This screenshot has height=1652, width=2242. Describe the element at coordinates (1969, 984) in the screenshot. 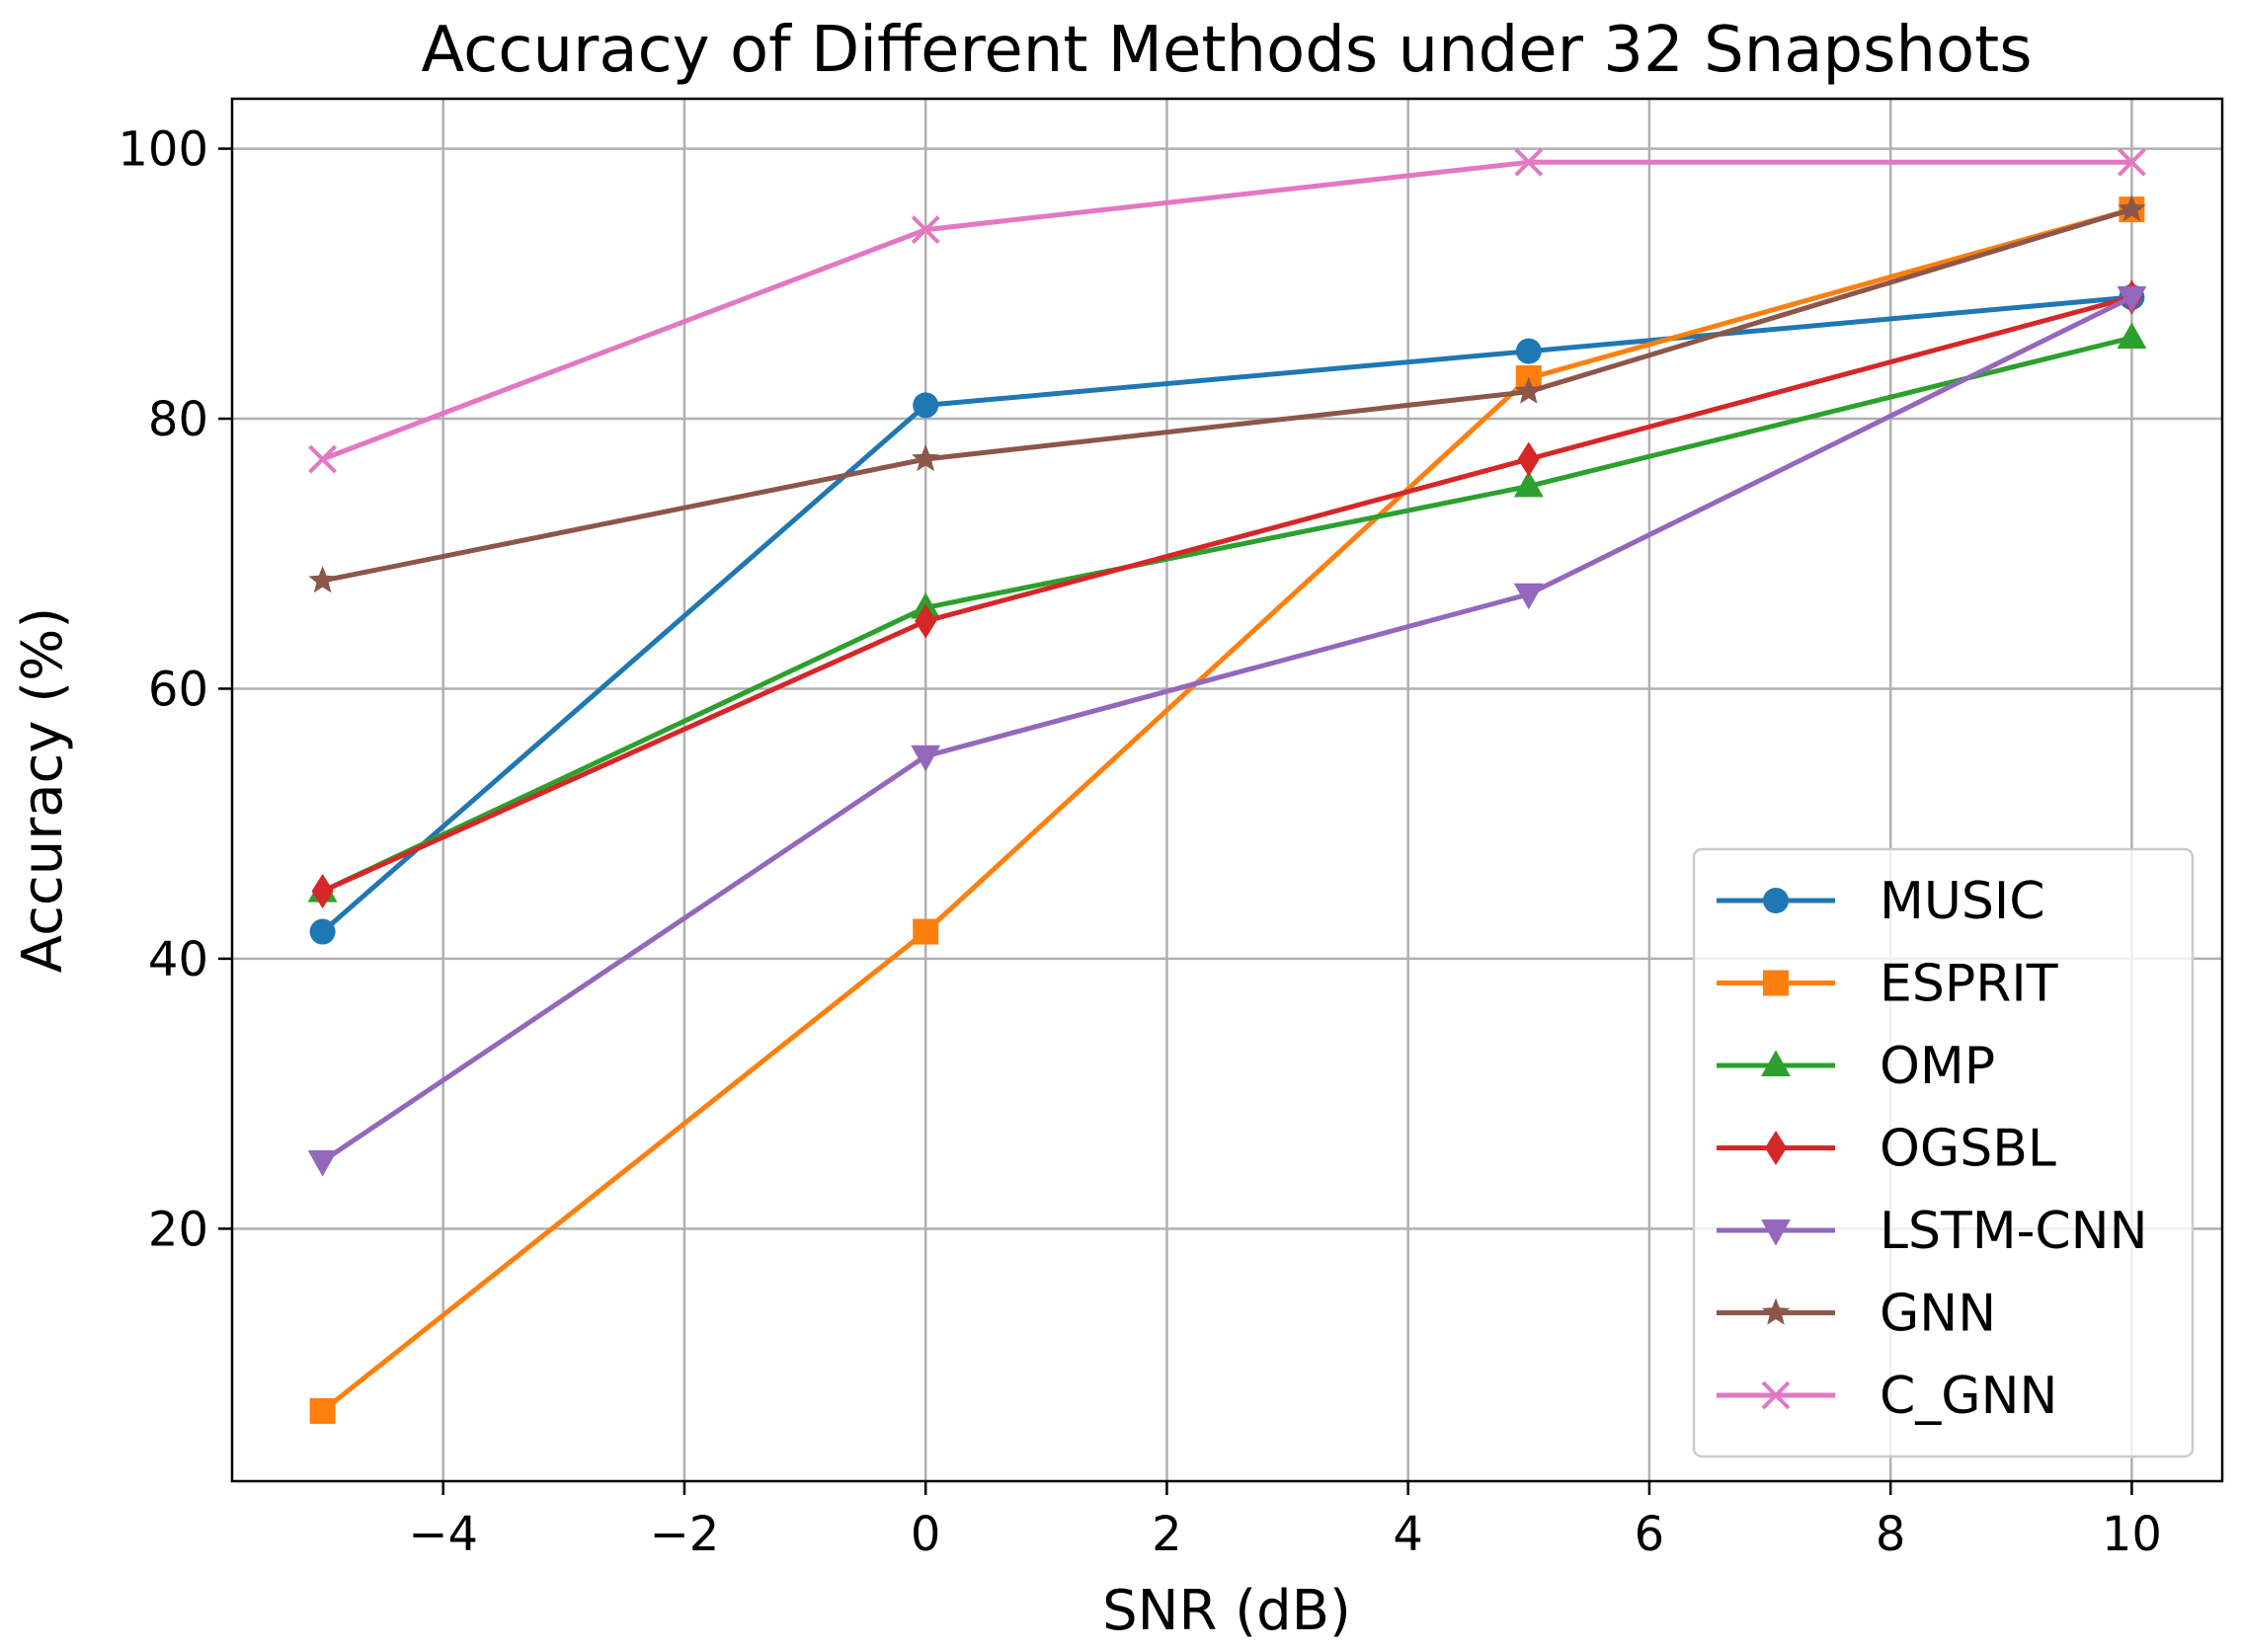

I see `legend-label: ESPRIT` at that location.